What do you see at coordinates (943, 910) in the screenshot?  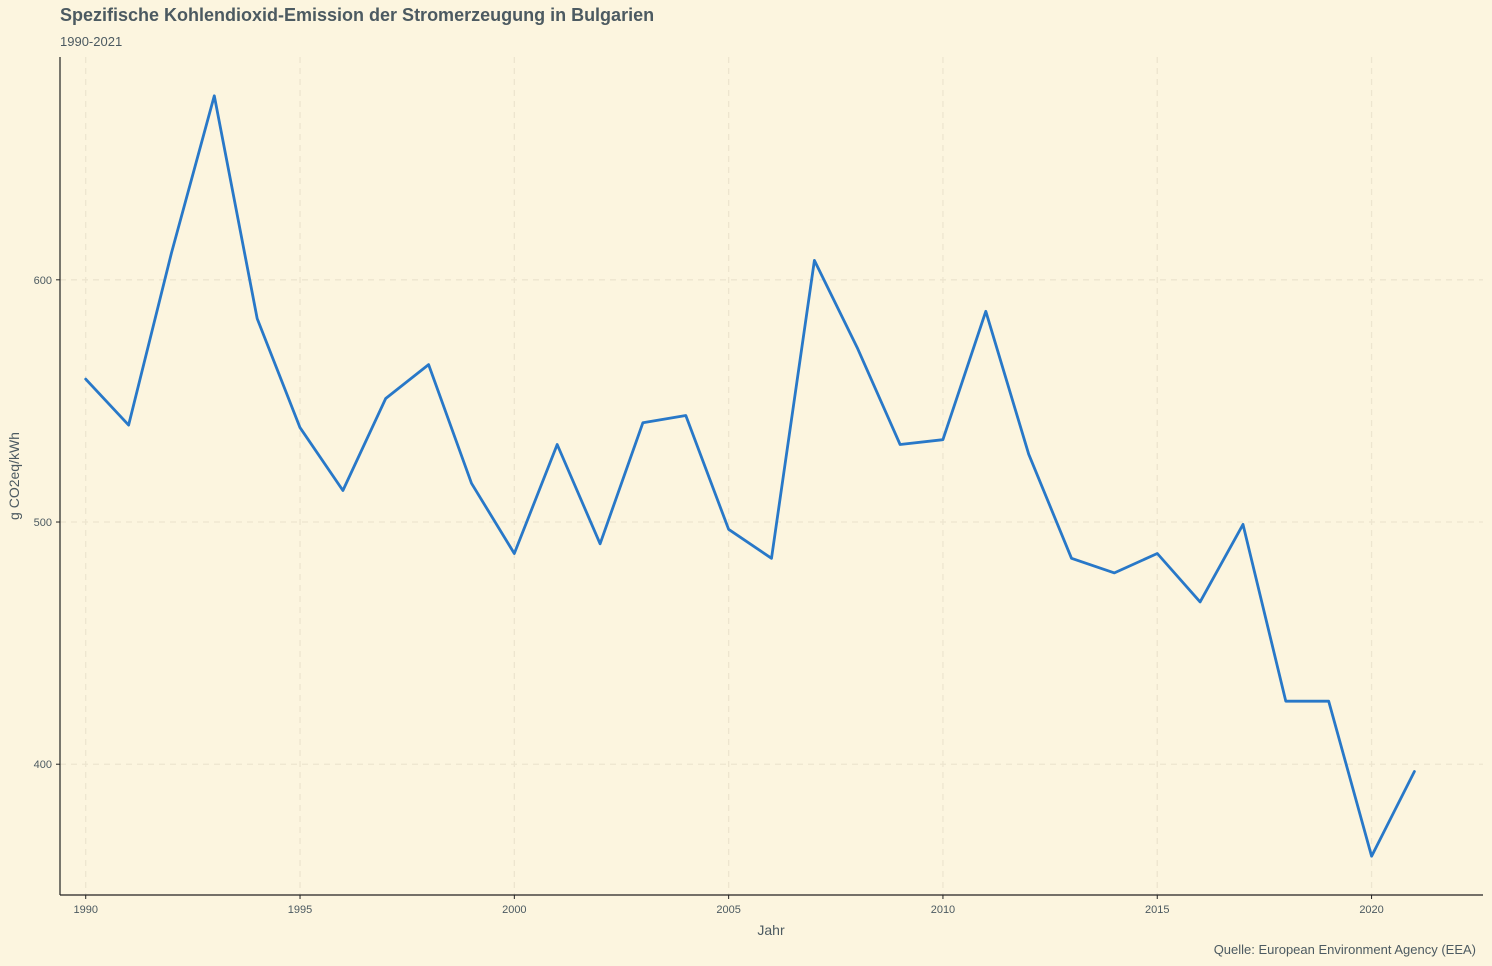 I see `x-tick-label: 2010` at bounding box center [943, 910].